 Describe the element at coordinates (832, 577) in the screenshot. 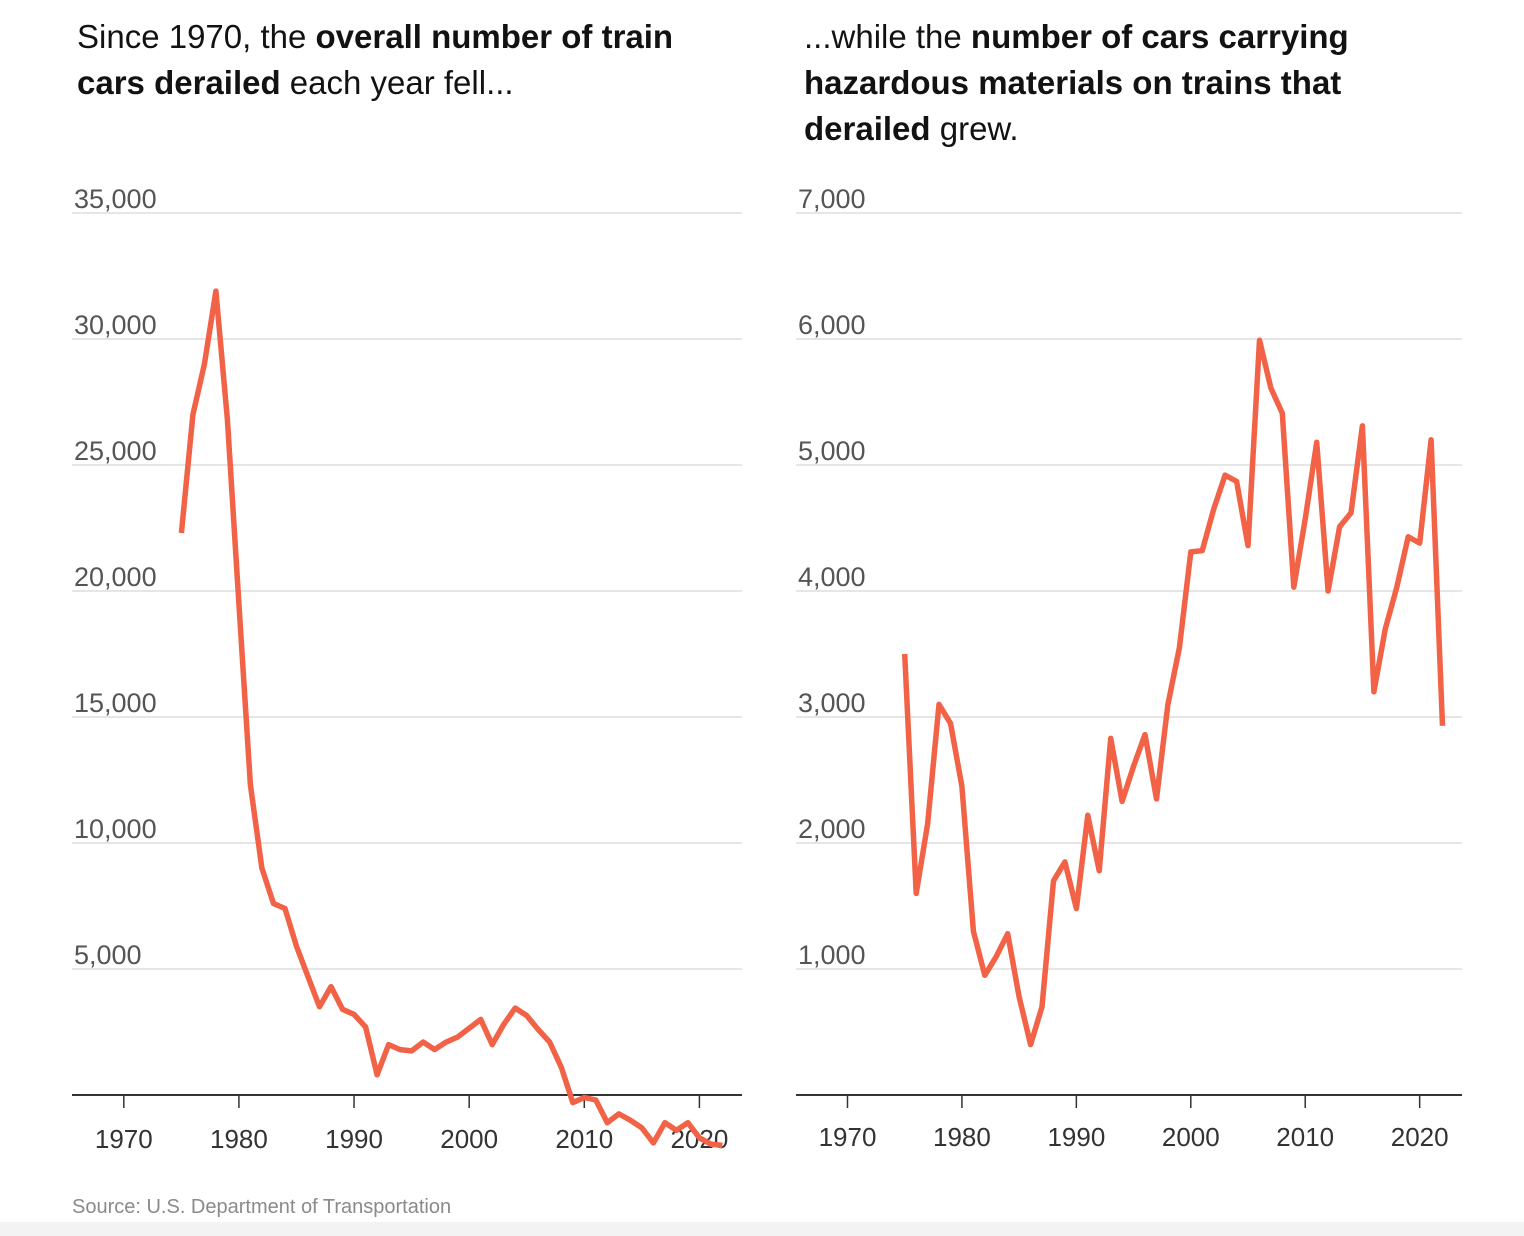

I see `right-y-tick-label: 4,000` at that location.